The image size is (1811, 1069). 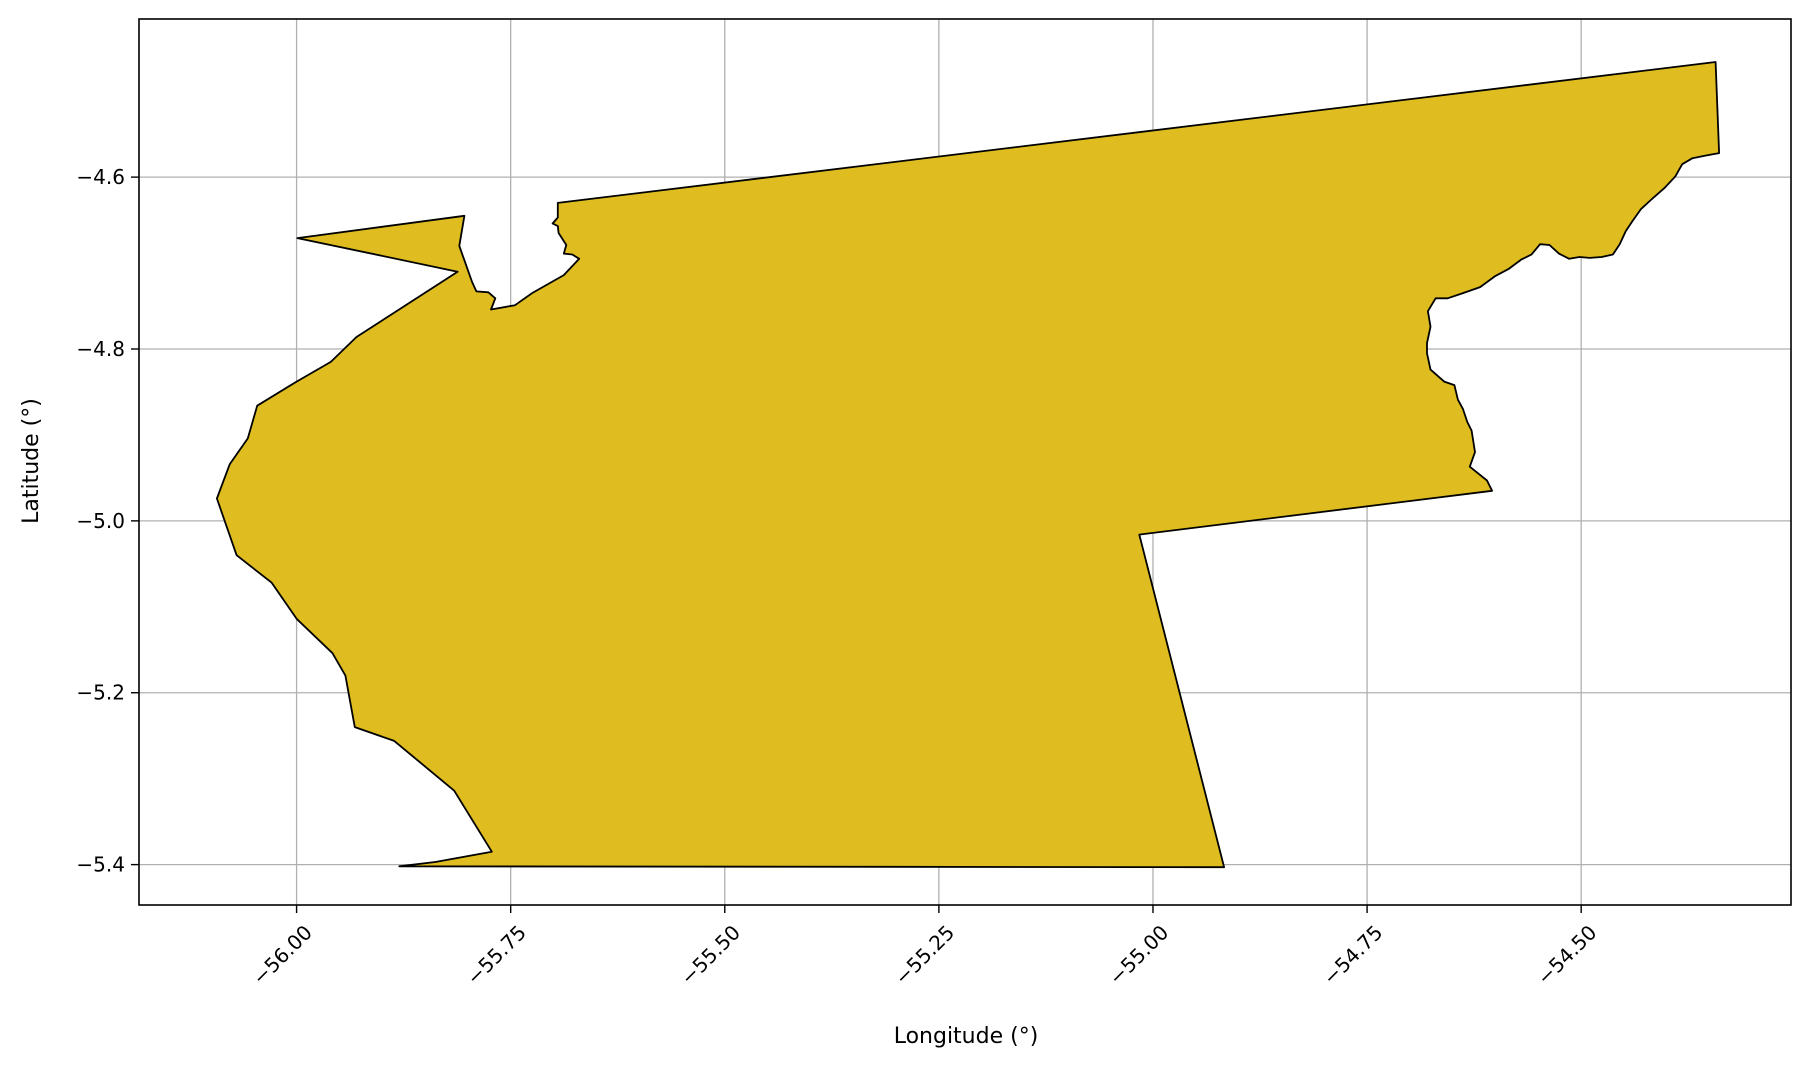 I want to click on y-axis-ticks: −4.6 −4.8 −5.0 −5.2 −5.4, so click(x=107, y=521).